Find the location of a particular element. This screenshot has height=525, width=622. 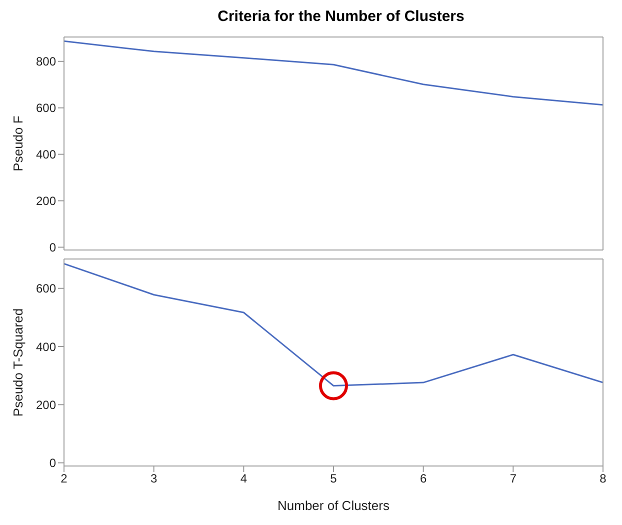

x-tick-label: 7 is located at coordinates (513, 479).